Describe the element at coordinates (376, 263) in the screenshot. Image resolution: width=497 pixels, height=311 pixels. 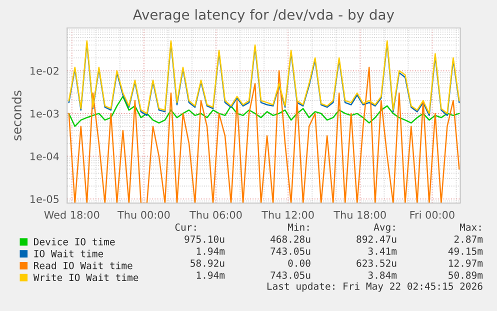
I see `text: 623.52u` at that location.